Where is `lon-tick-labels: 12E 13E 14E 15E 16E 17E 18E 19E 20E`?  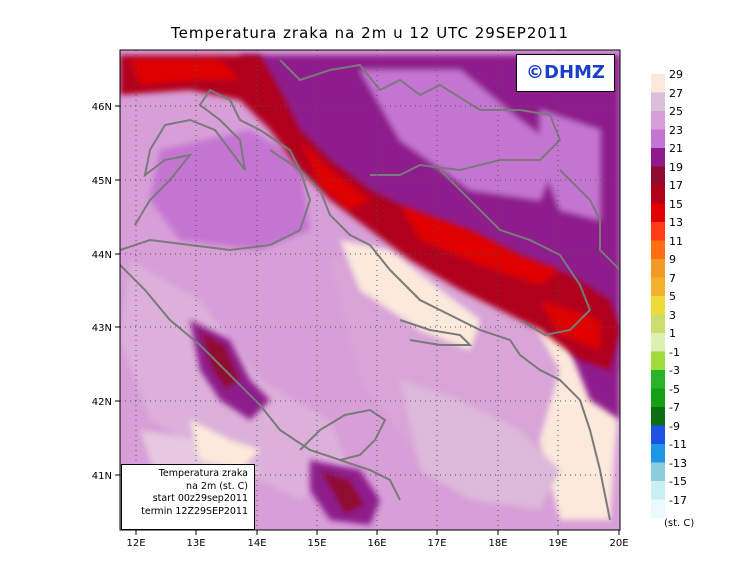
lon-tick-labels: 12E 13E 14E 15E 16E 17E 18E 19E 20E is located at coordinates (377, 543).